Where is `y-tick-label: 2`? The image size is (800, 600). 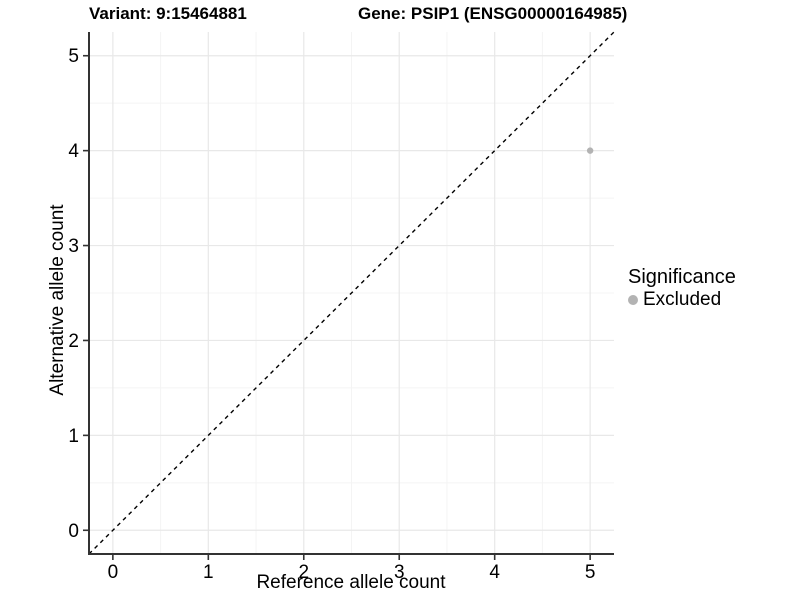
y-tick-label: 2 is located at coordinates (73, 341).